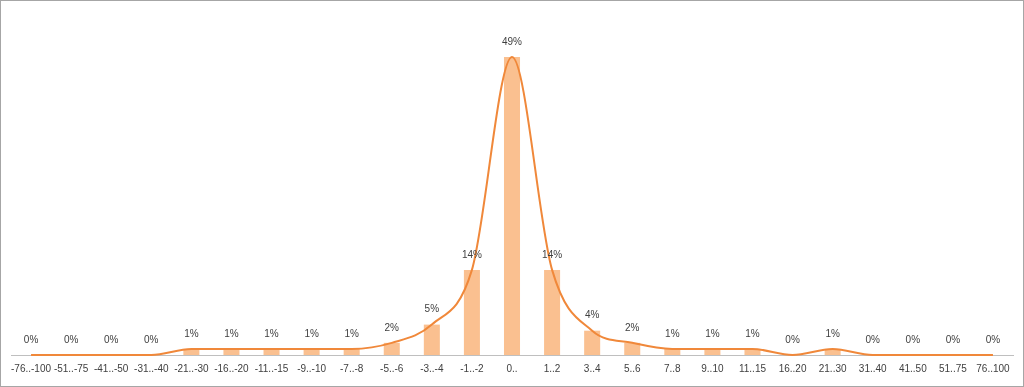 This screenshot has width=1024, height=387. What do you see at coordinates (672, 368) in the screenshot?
I see `x-tick-label: 7..8` at bounding box center [672, 368].